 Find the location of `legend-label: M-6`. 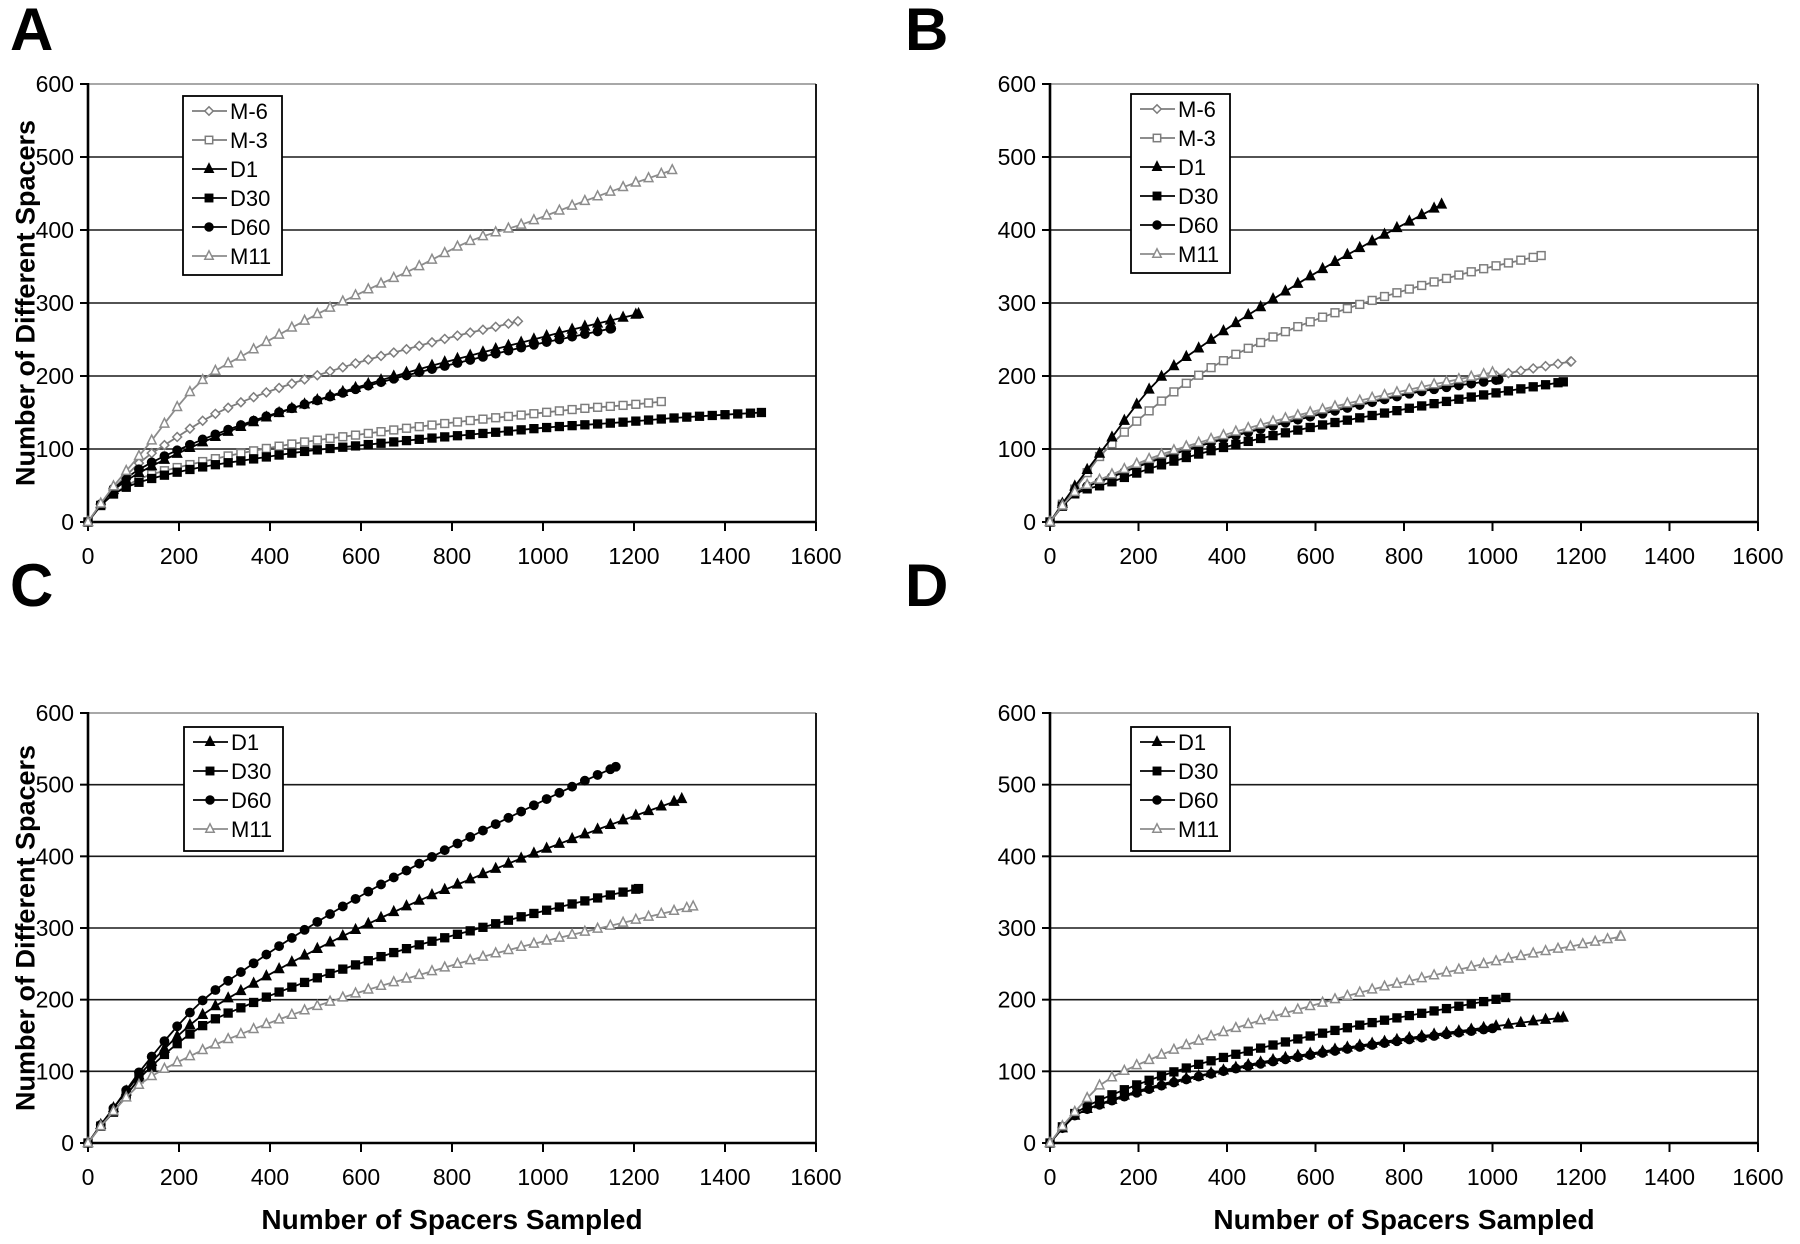

legend-label: M-6 is located at coordinates (1197, 109).